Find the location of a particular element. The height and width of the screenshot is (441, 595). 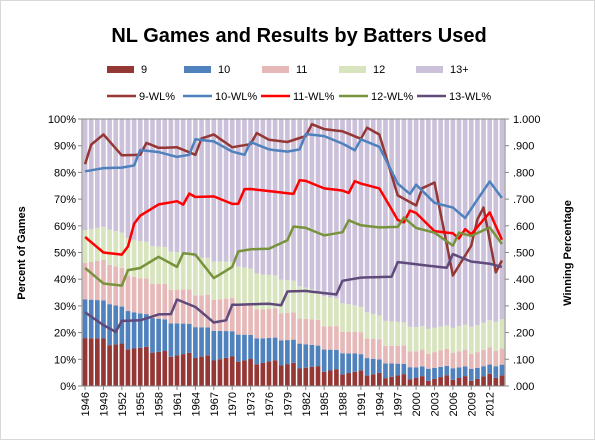

bar-segment-11-1983 is located at coordinates (312, 332).